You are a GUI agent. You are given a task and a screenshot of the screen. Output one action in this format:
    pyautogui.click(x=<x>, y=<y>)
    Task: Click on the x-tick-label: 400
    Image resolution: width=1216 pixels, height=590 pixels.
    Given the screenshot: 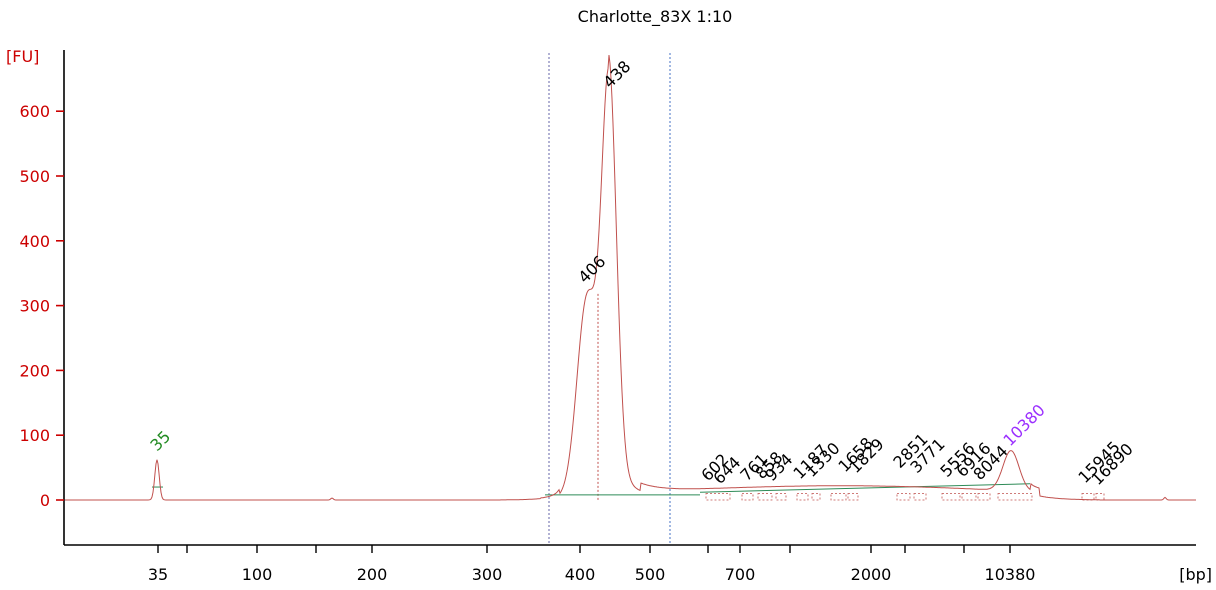 What is the action you would take?
    pyautogui.click(x=580, y=574)
    